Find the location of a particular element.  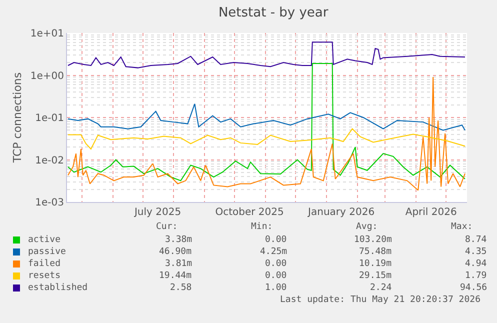

text: 1.79 is located at coordinates (476, 276).